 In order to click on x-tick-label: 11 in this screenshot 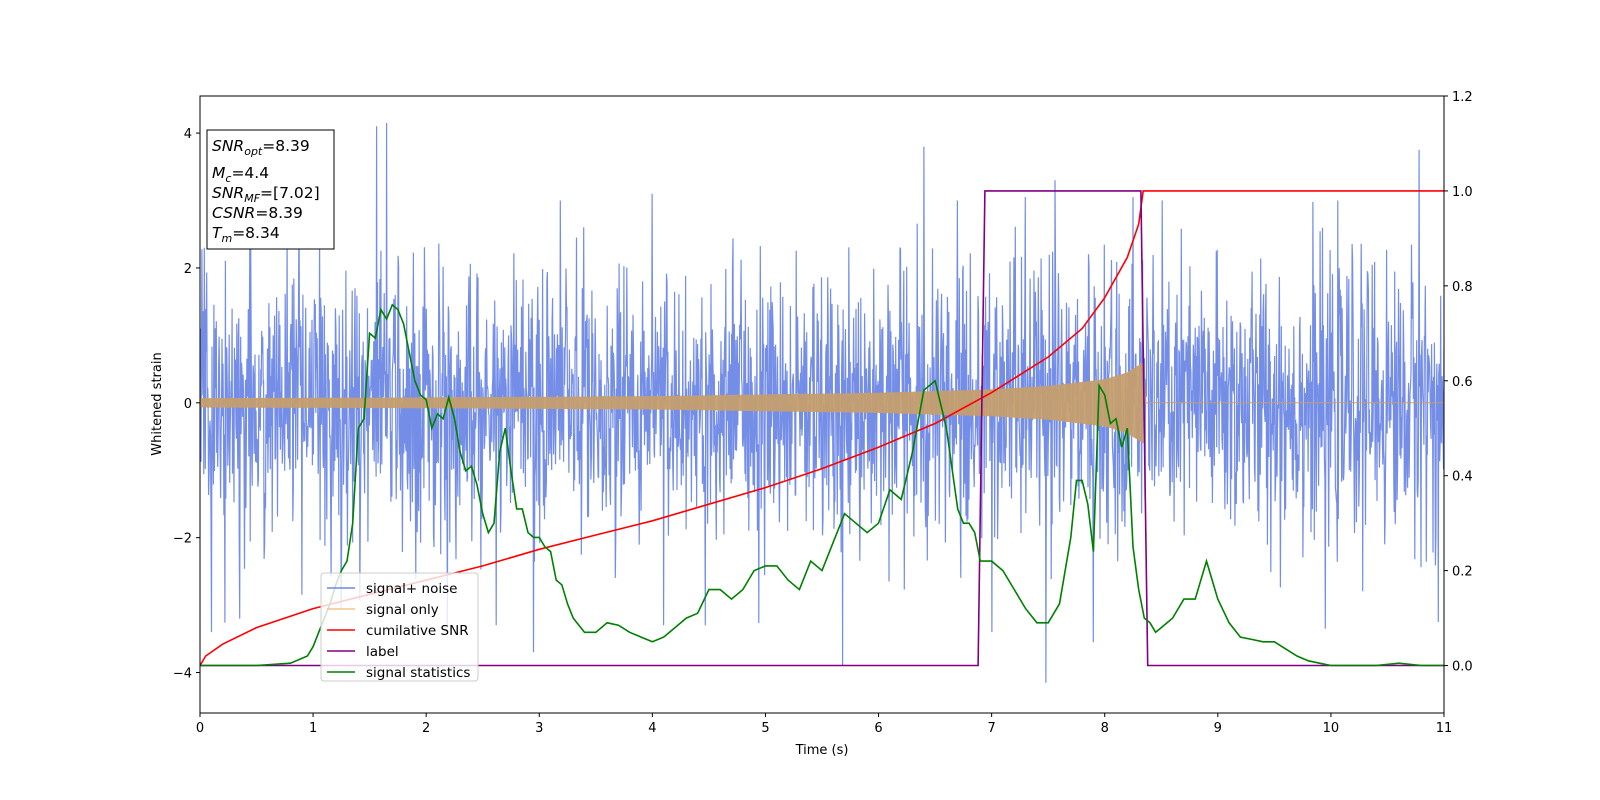, I will do `click(1444, 728)`.